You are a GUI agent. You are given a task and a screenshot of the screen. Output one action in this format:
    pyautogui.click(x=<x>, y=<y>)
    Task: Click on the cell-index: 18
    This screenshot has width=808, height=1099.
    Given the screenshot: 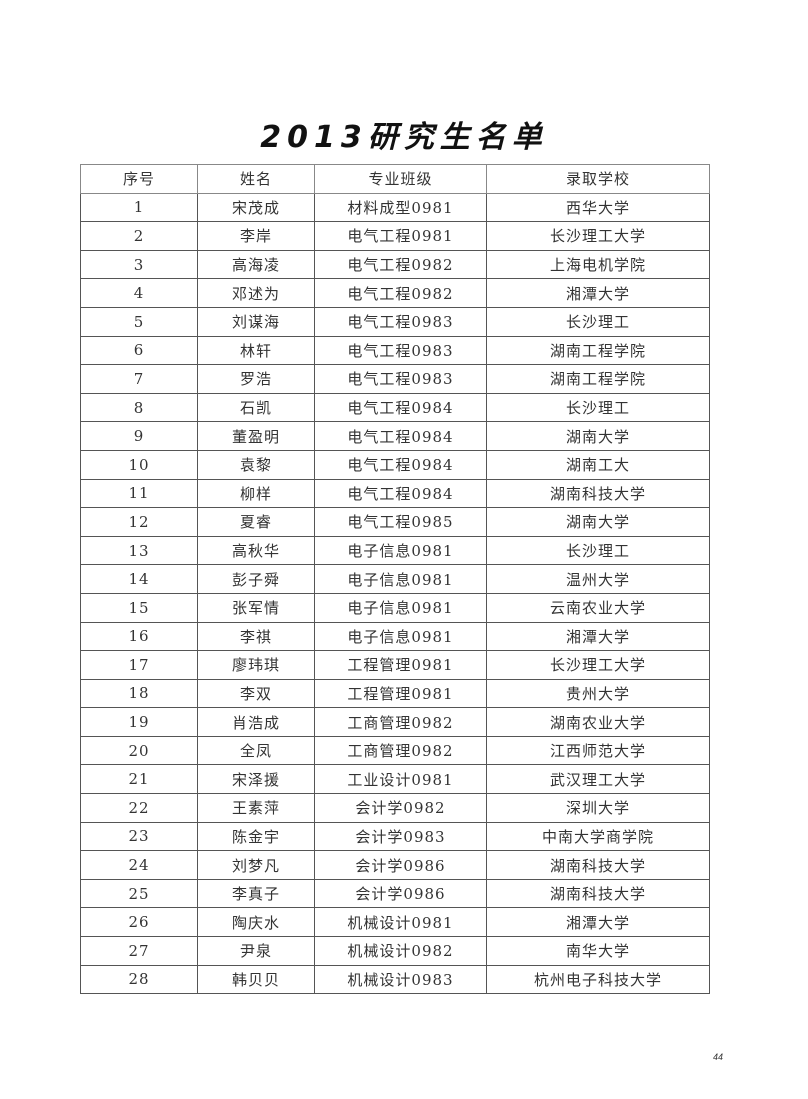 What is the action you would take?
    pyautogui.click(x=139, y=693)
    